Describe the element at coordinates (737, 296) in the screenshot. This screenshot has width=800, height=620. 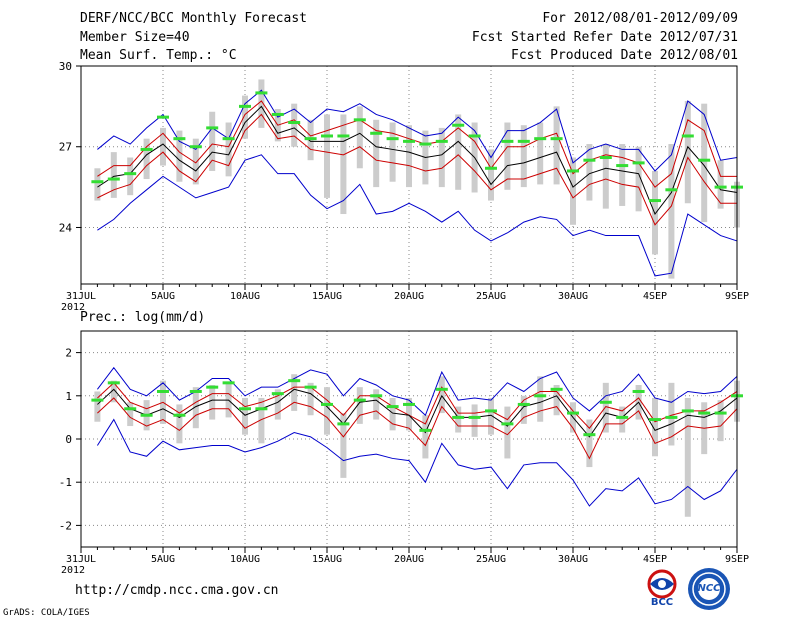
I see `temp-xtick-label: 9SEP` at that location.